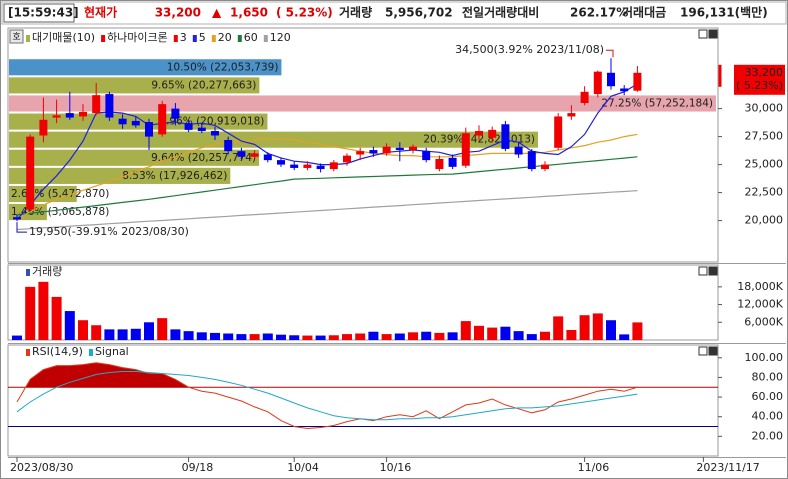 Image resolution: width=788 pixels, height=479 pixels. What do you see at coordinates (203, 158) in the screenshot?
I see `volume-profile-label: 9.64% (20,257,774)` at bounding box center [203, 158].